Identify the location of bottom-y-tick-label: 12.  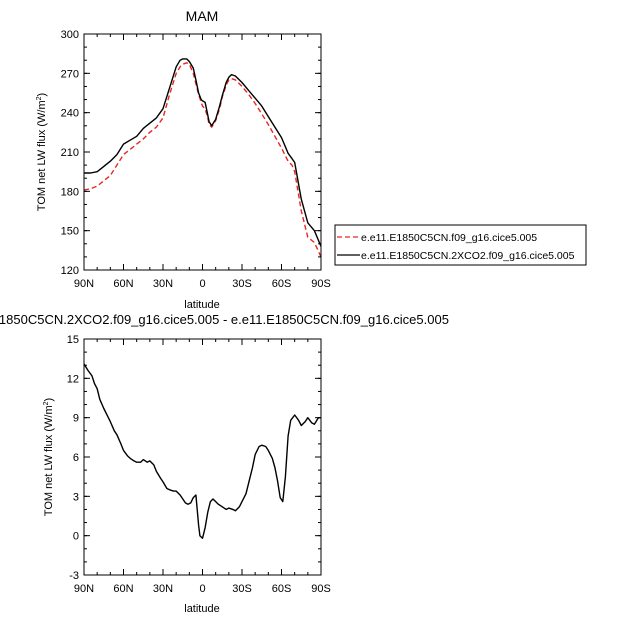
(73, 379).